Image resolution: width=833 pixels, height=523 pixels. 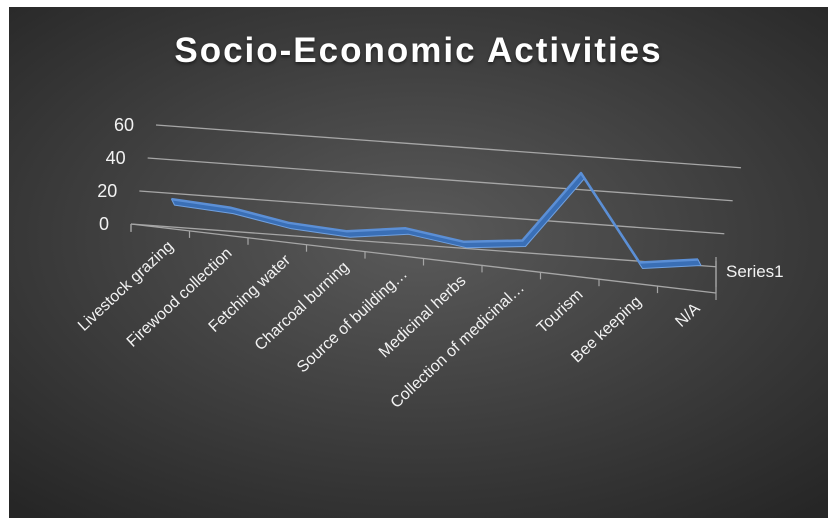 I want to click on x-tick-label: Tourism, so click(x=560, y=311).